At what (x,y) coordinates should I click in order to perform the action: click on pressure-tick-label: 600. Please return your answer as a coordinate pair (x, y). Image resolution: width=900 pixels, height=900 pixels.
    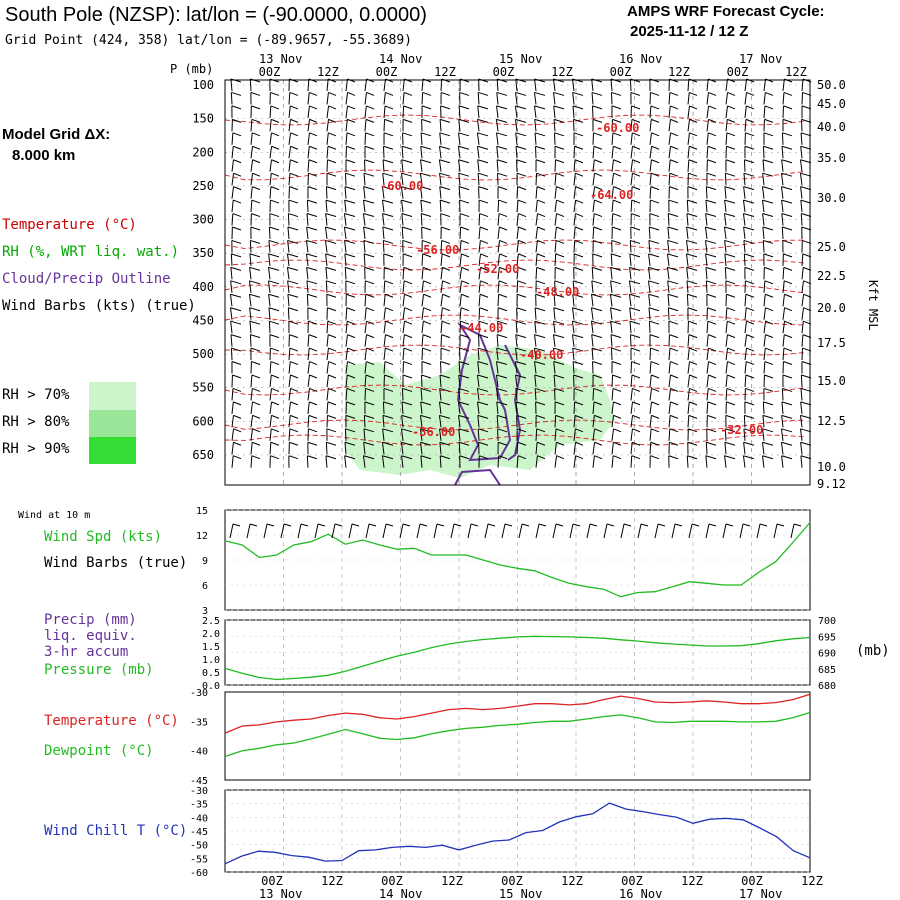
    Looking at the image, I should click on (203, 421).